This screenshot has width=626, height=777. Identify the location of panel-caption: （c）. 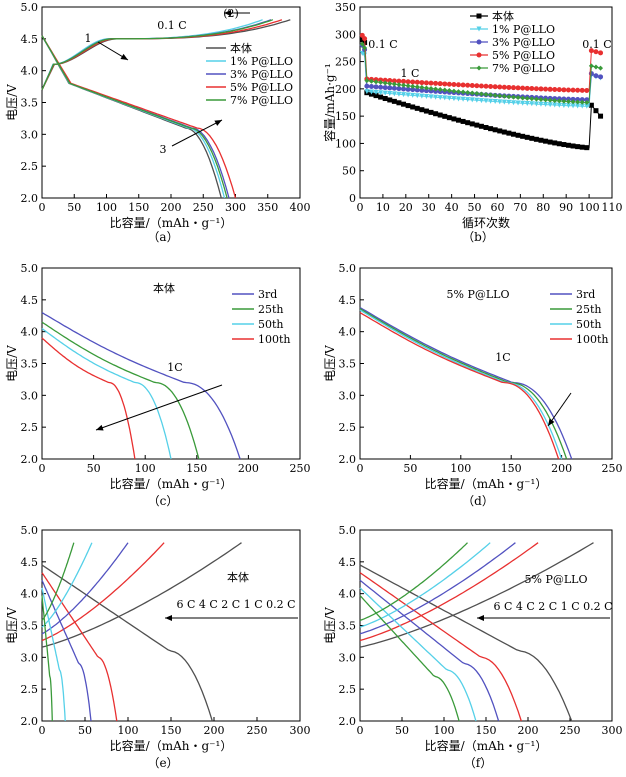
(163, 501).